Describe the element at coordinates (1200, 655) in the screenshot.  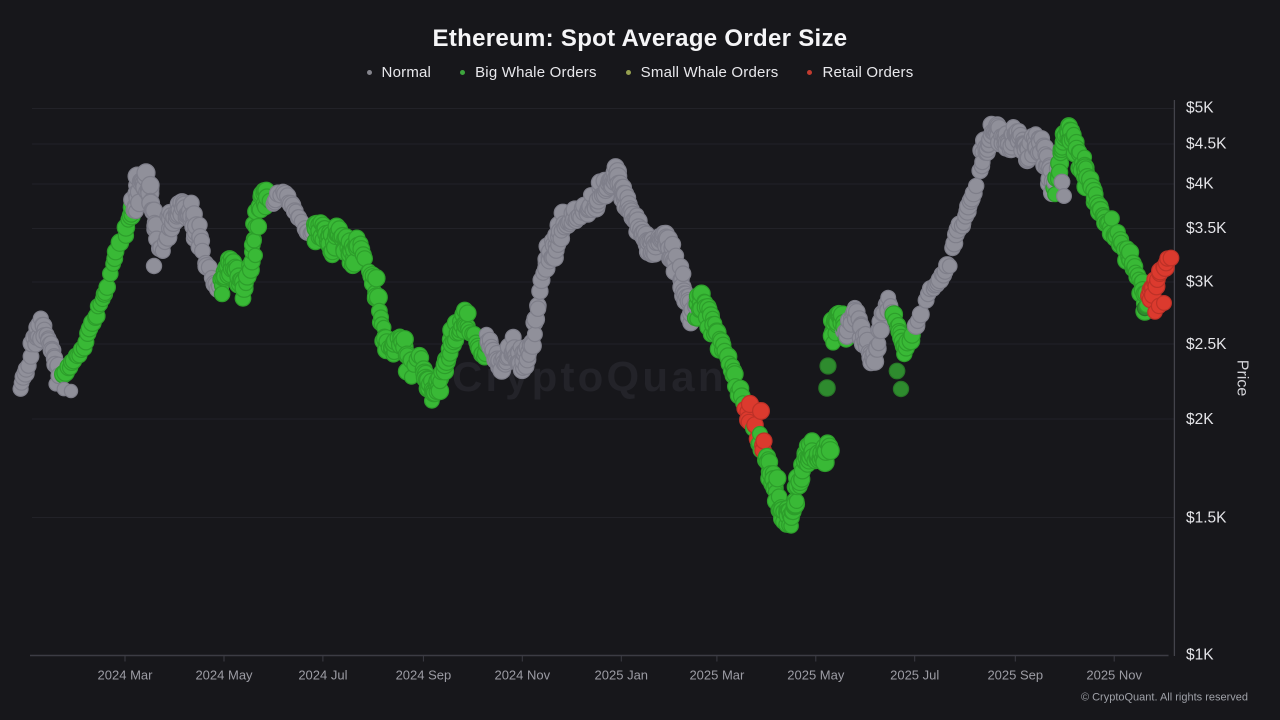
I see `svg-text: $1K` at that location.